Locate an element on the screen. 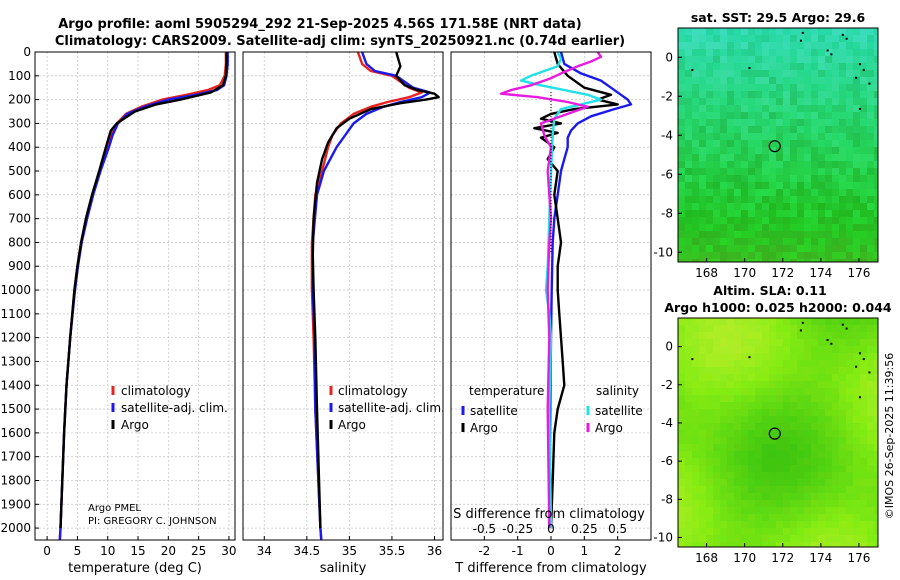 The image size is (900, 580). x-tick-label: 170 is located at coordinates (744, 273).